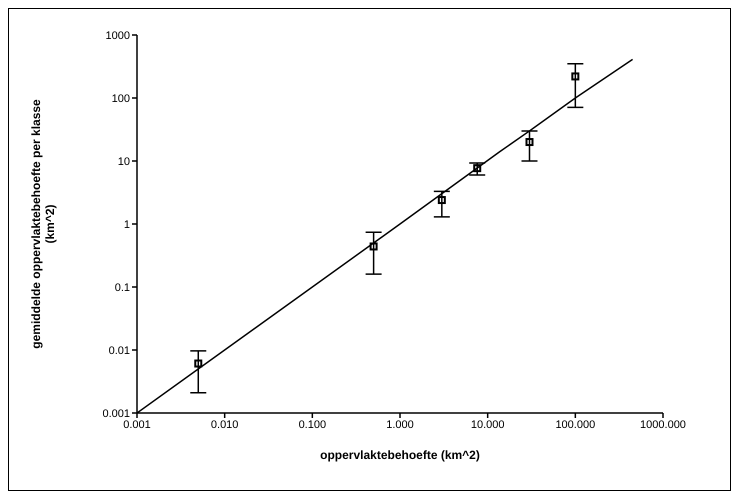  I want to click on y-tick-label: 100, so click(121, 98).